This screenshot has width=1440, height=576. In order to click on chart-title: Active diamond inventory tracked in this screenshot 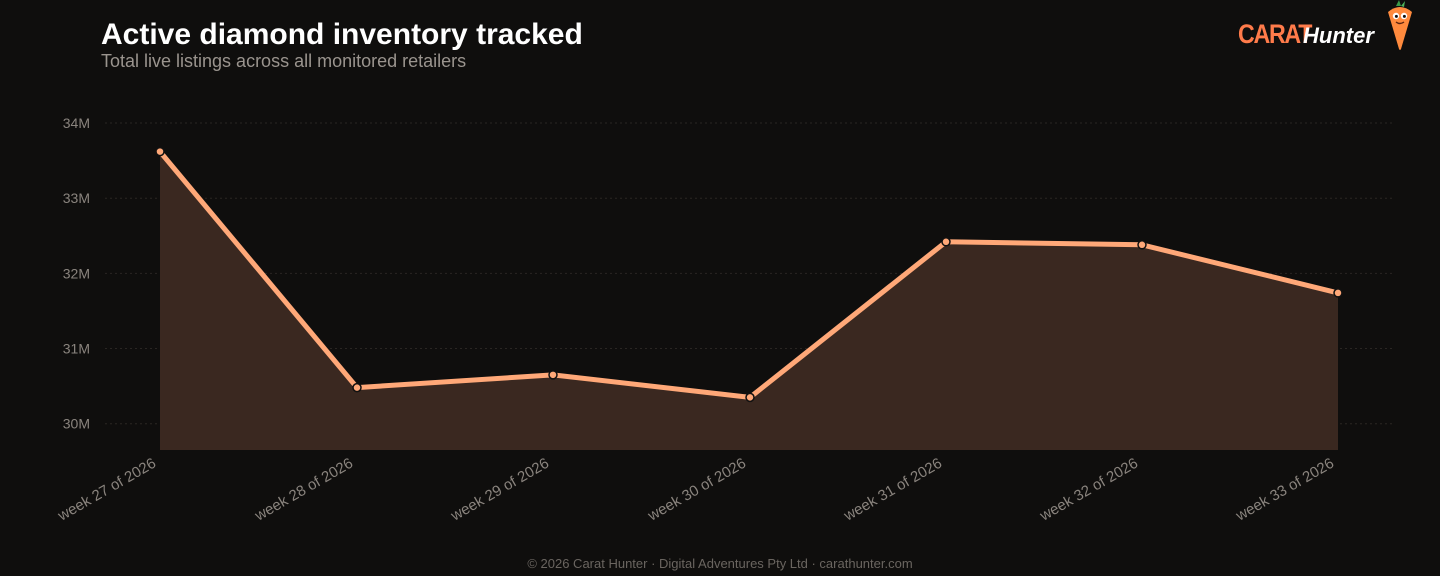, I will do `click(342, 34)`.